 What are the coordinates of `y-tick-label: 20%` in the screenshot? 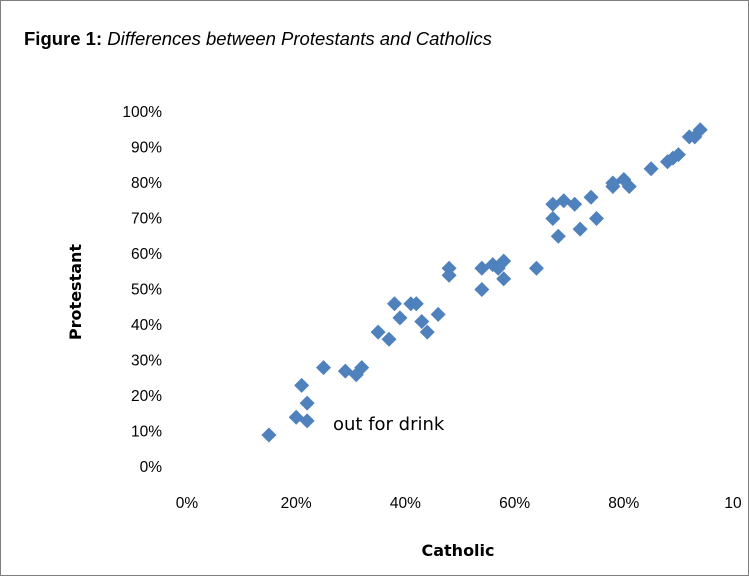 It's located at (146, 396).